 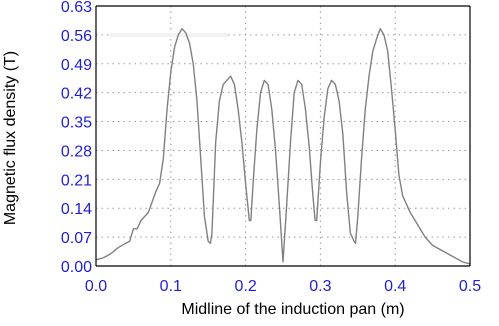 What do you see at coordinates (470, 286) in the screenshot?
I see `x-tick-label: 0.5` at bounding box center [470, 286].